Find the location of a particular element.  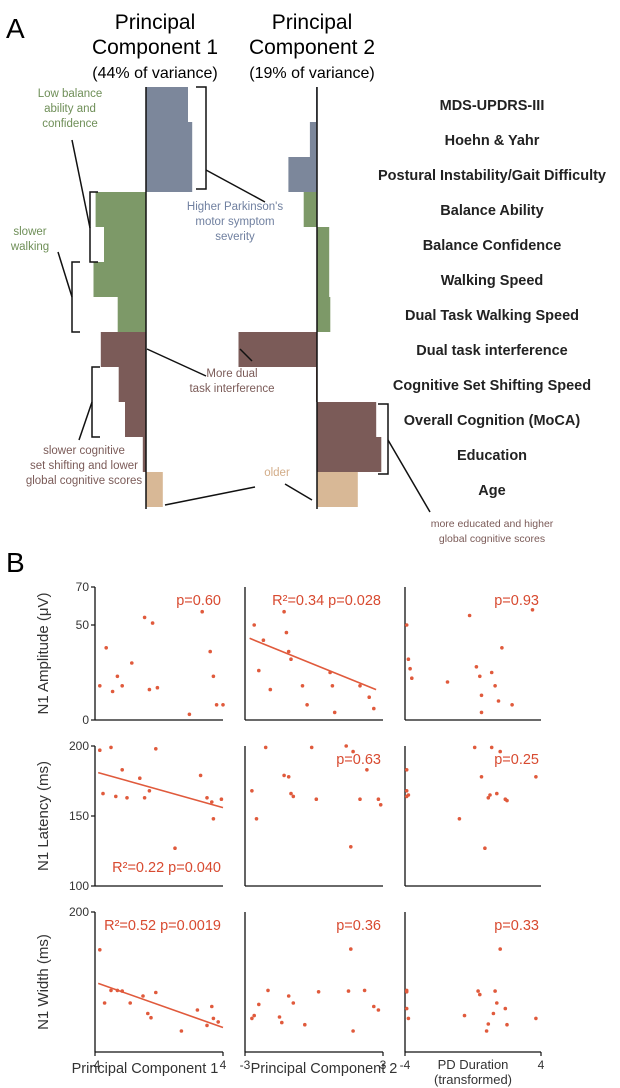

pc1-bars is located at coordinates (143, 298).